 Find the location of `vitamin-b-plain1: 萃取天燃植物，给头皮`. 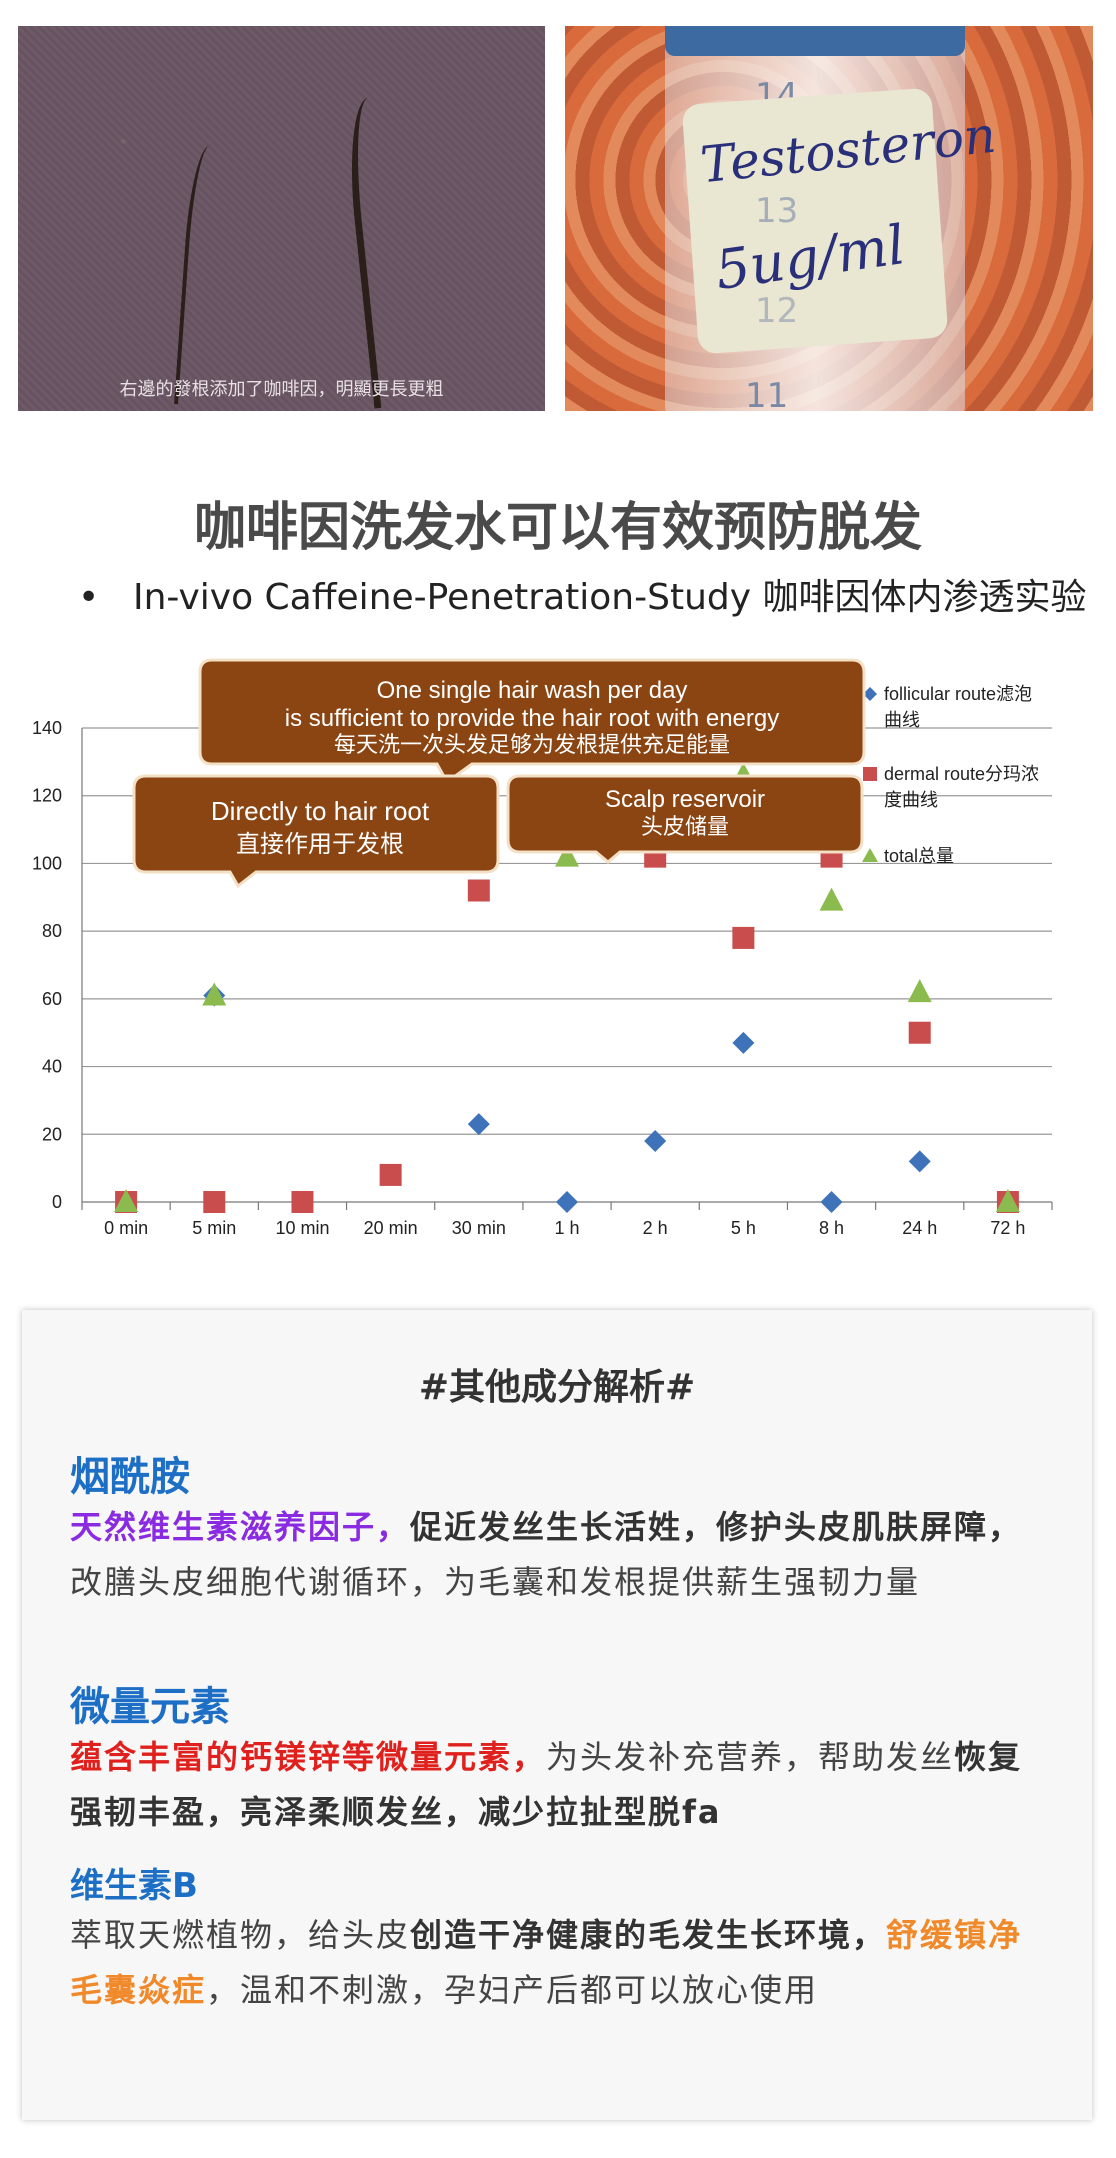

vitamin-b-plain1: 萃取天燃植物，给头皮 is located at coordinates (240, 1935).